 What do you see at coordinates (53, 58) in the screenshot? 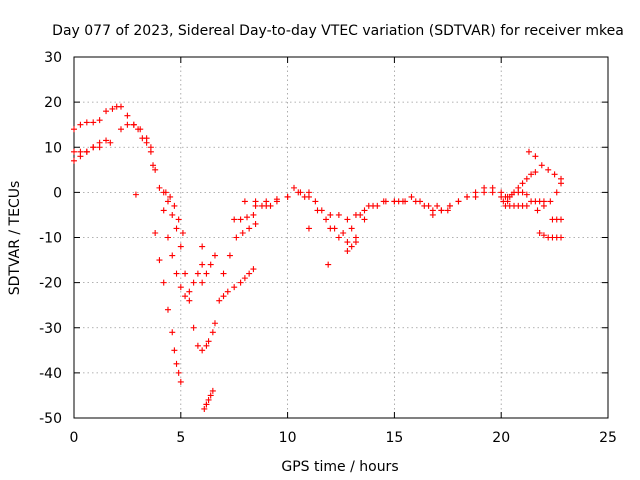
I see `y-tick-label: 30` at bounding box center [53, 58].